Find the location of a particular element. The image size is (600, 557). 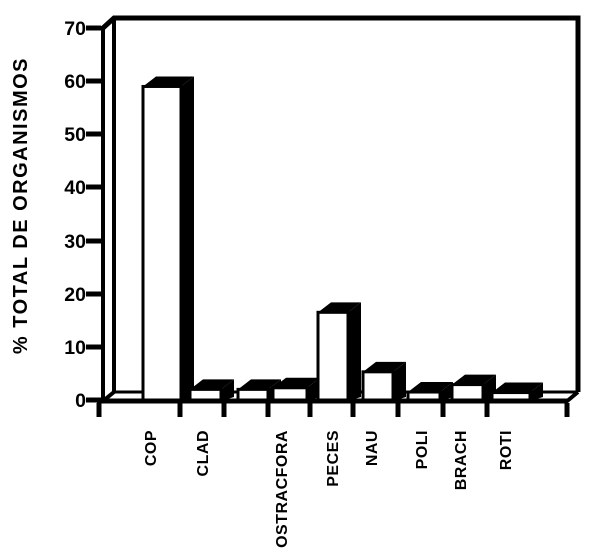

y-tick-label: 60 is located at coordinates (75, 82).